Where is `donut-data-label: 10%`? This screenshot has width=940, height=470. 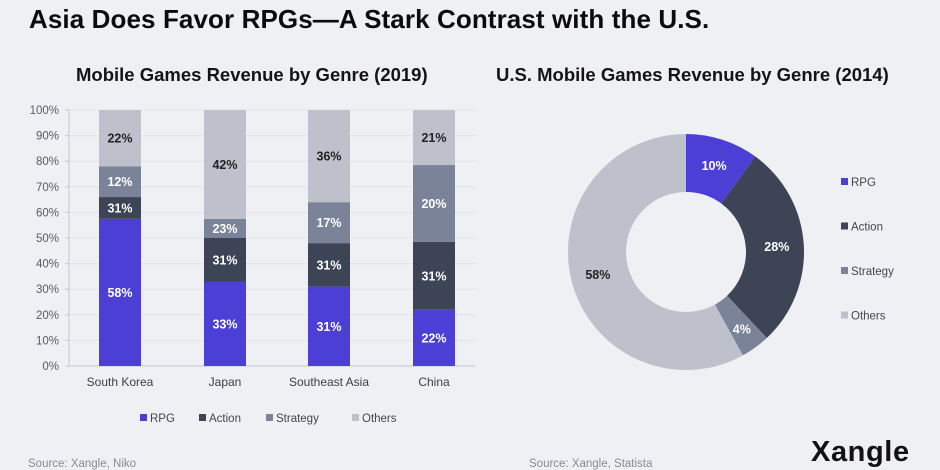
donut-data-label: 10% is located at coordinates (714, 166).